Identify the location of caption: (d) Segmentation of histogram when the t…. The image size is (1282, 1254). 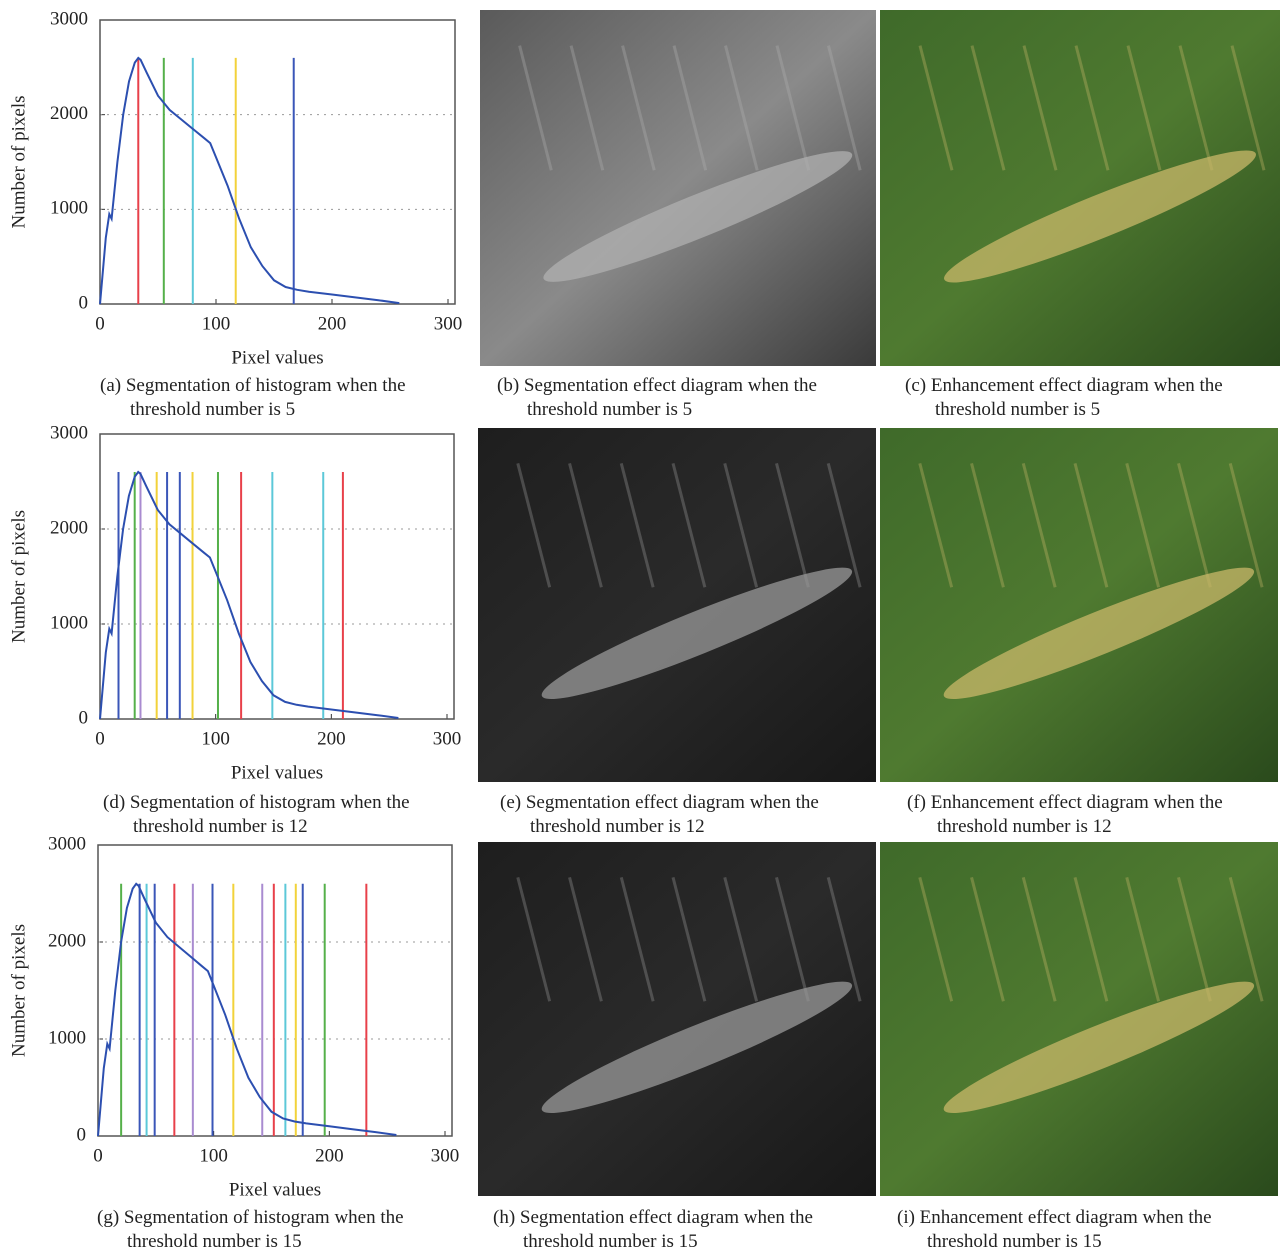
(256, 814).